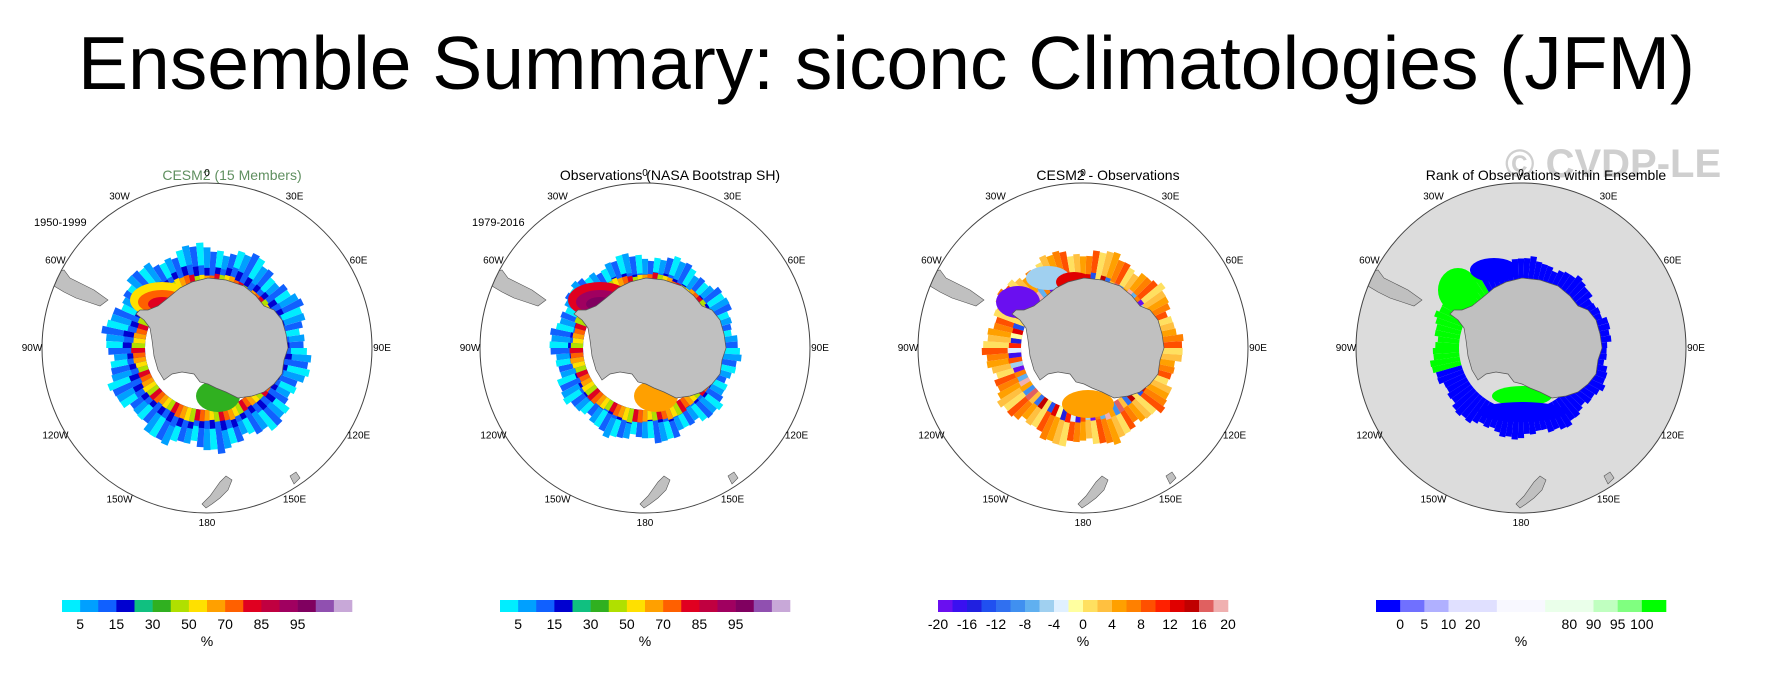  Describe the element at coordinates (518, 624) in the screenshot. I see `colorbar-tick-label: 5` at that location.